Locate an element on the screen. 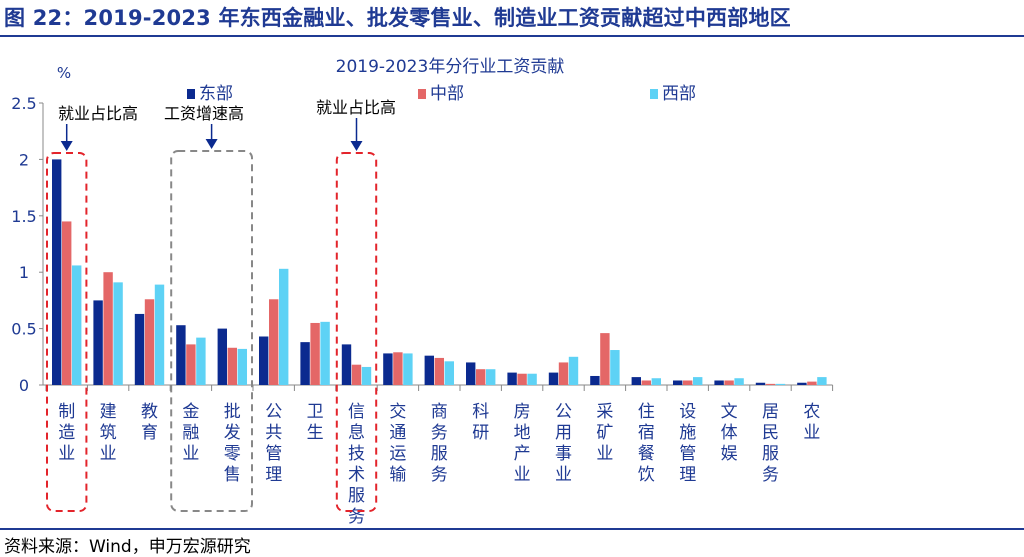 This screenshot has height=557, width=1024. x-tick-label: 商务服务 is located at coordinates (439, 443).